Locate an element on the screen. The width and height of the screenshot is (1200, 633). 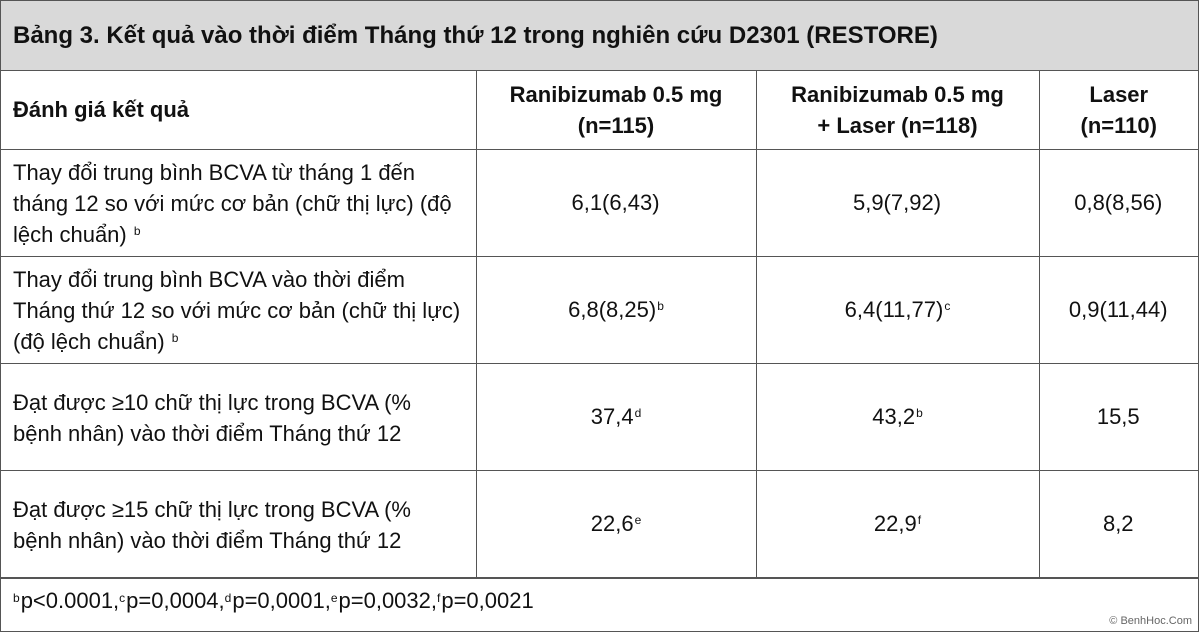
cell-laser: 8,2 is located at coordinates (1118, 523).